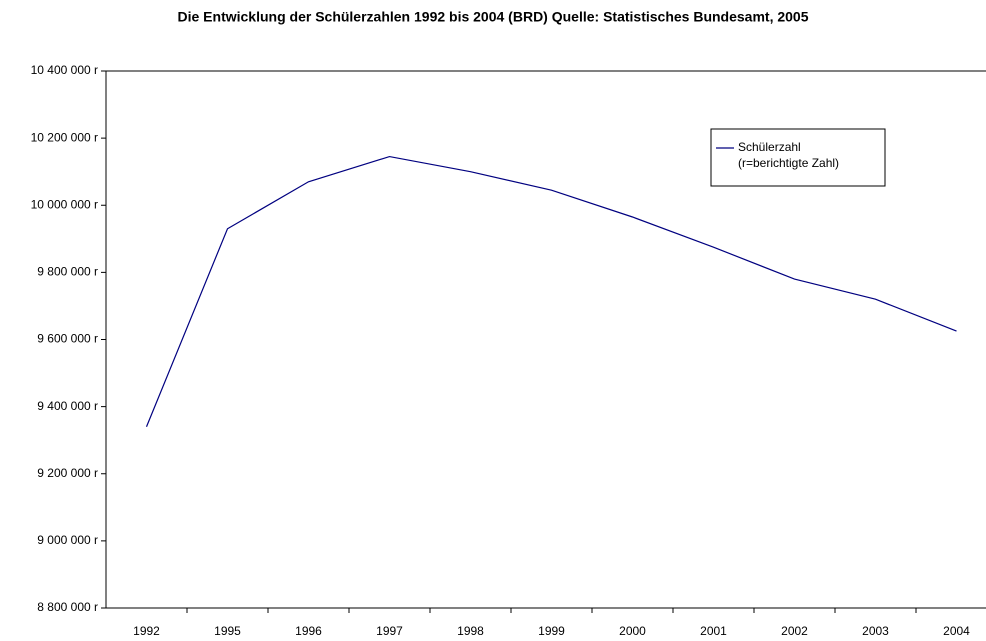 This screenshot has height=641, width=986. Describe the element at coordinates (67, 272) in the screenshot. I see `y-tick-label: 9 800 000 r` at that location.